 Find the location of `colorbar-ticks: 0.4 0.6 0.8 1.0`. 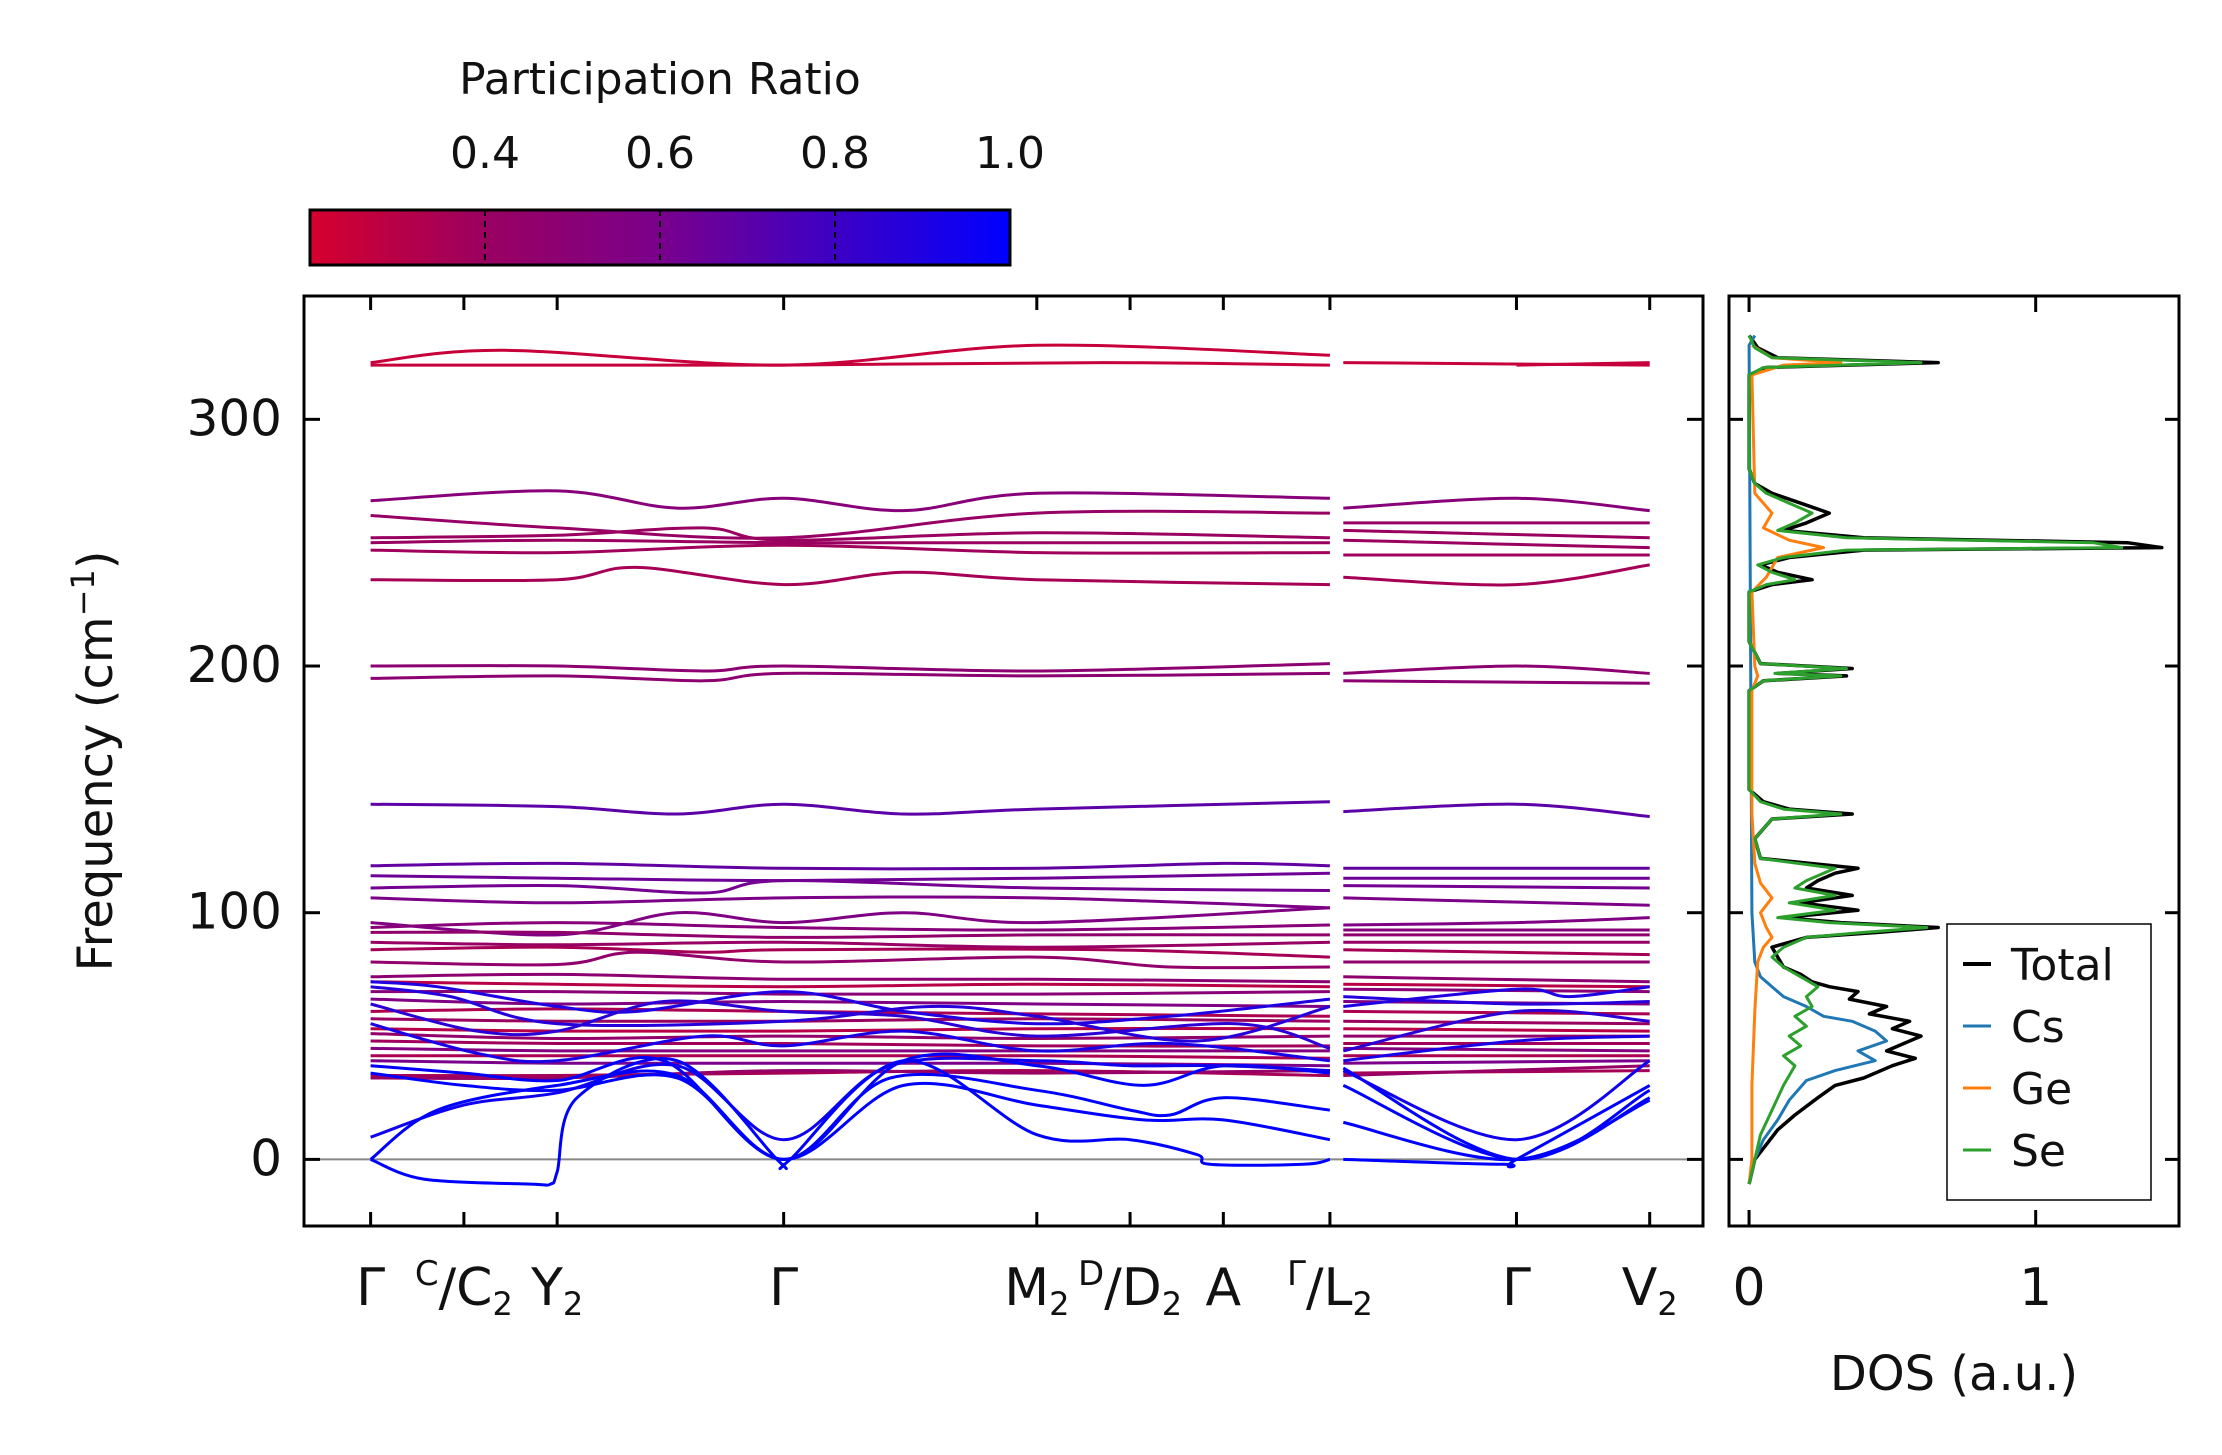

colorbar-ticks: 0.4 0.6 0.8 1.0 is located at coordinates (747, 196).